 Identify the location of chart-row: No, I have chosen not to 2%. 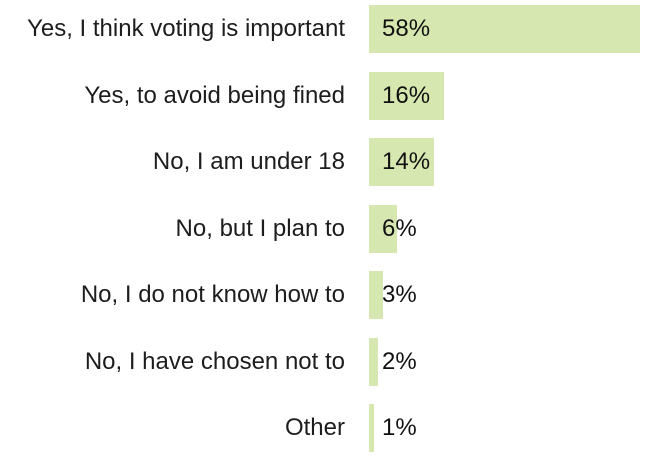
(324, 361).